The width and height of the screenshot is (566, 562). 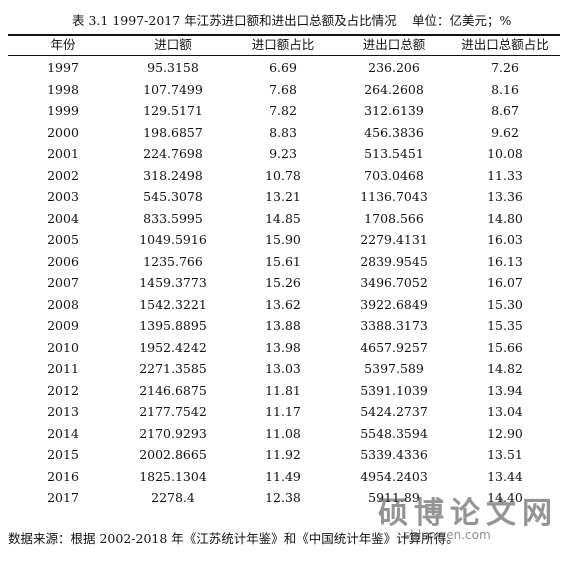 I want to click on cell-total-trade-share: 15.30, so click(x=505, y=304).